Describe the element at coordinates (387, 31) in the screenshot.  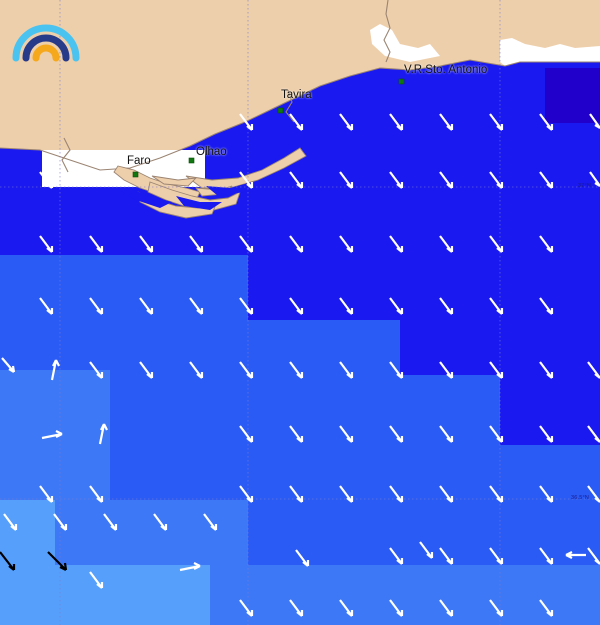
I see `river-guadiana` at that location.